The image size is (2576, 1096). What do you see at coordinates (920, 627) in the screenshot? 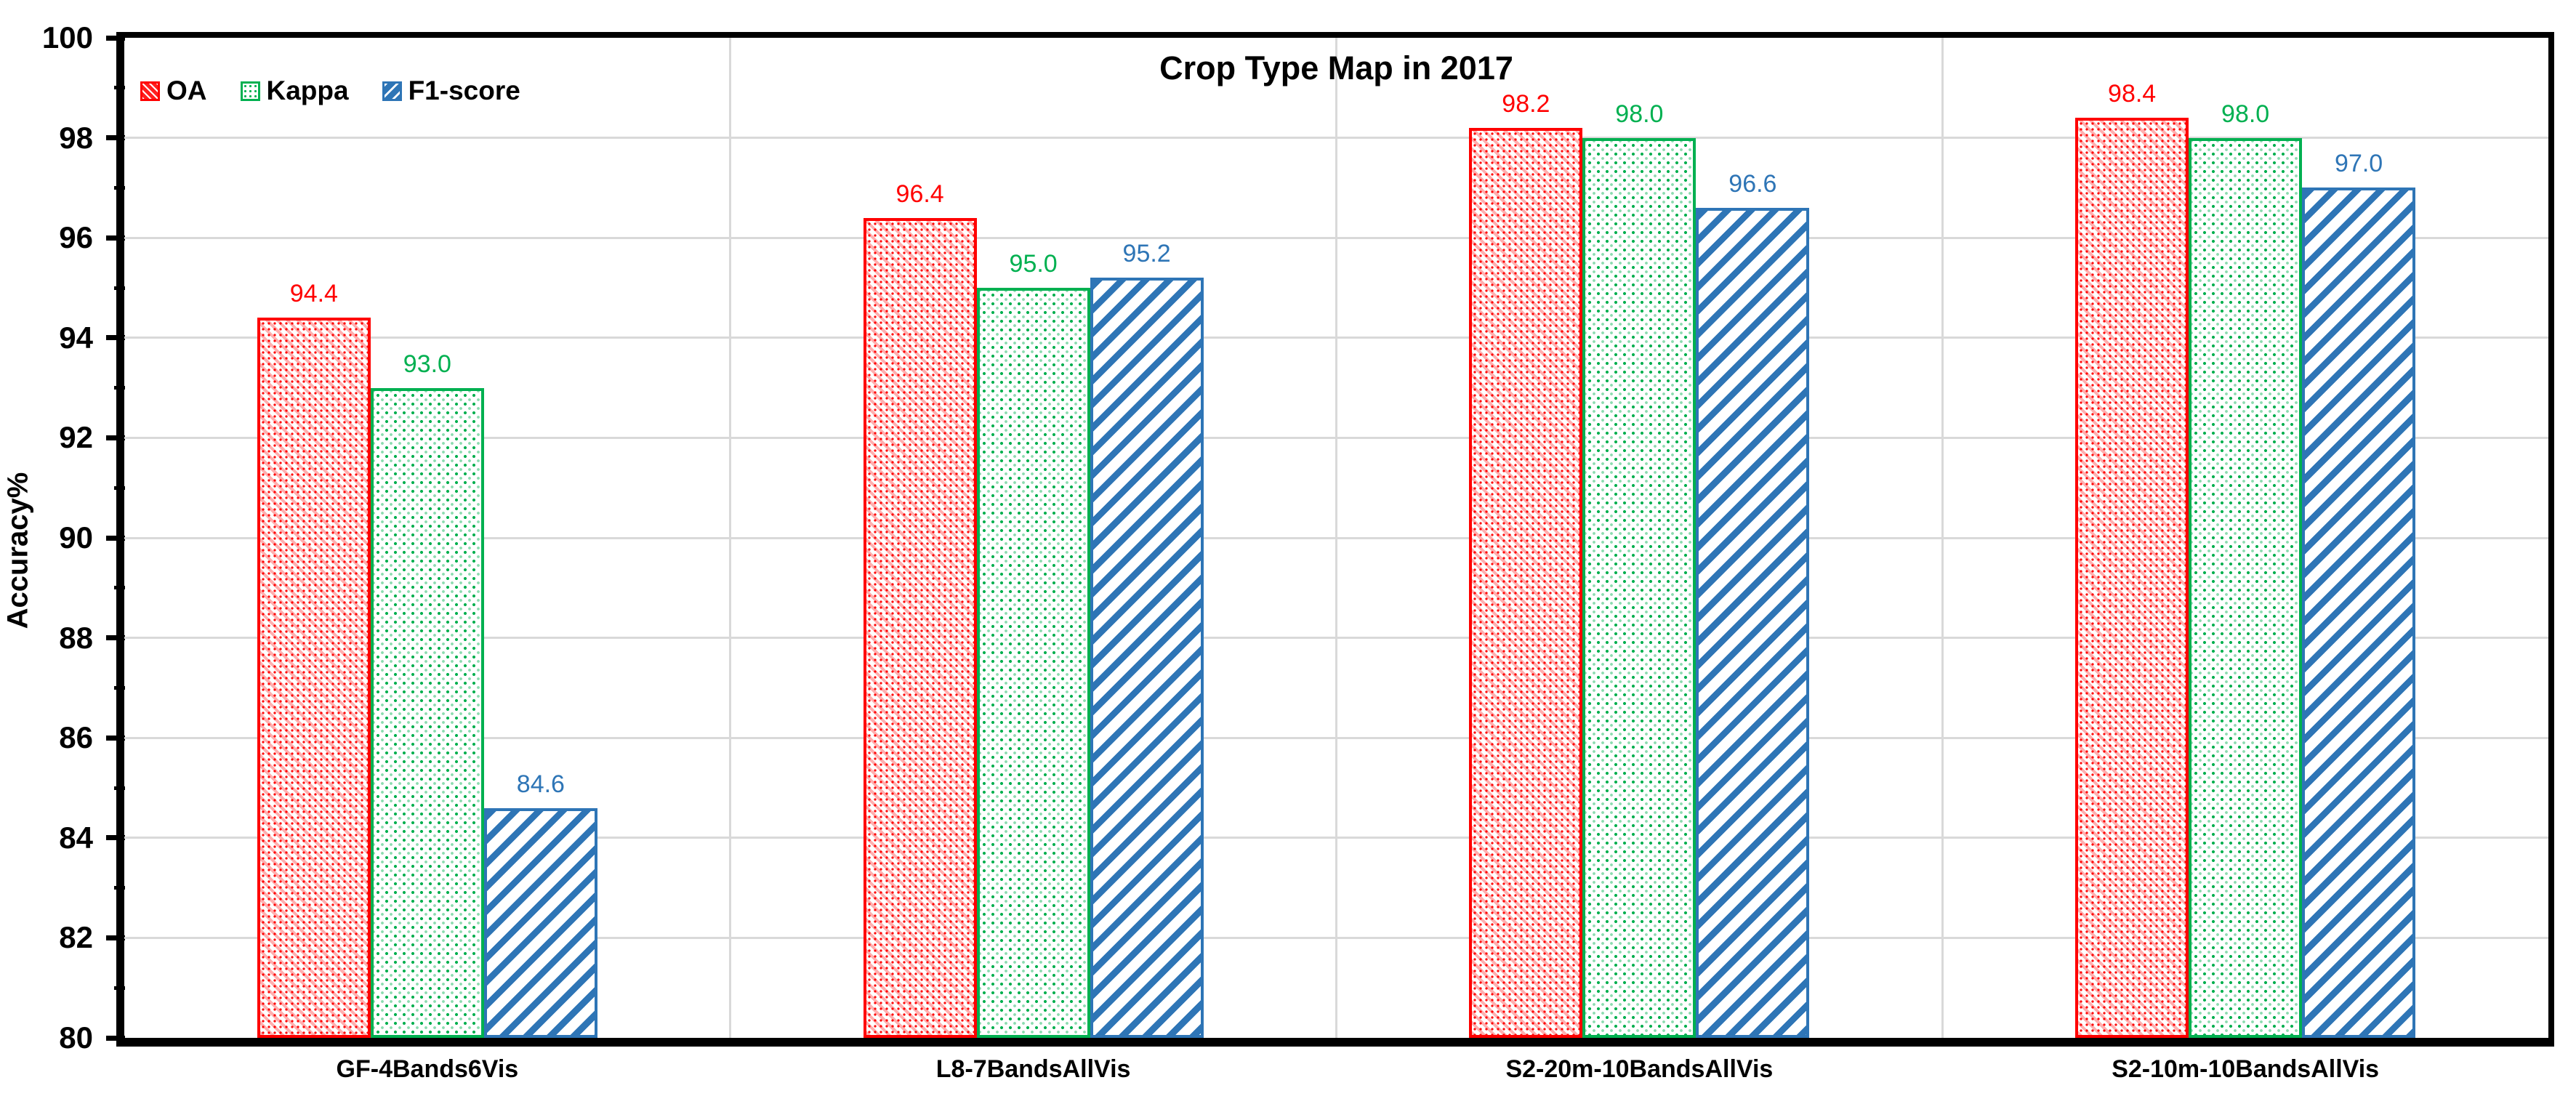
I see `bar-OA-L8-7BandsAllVis` at bounding box center [920, 627].